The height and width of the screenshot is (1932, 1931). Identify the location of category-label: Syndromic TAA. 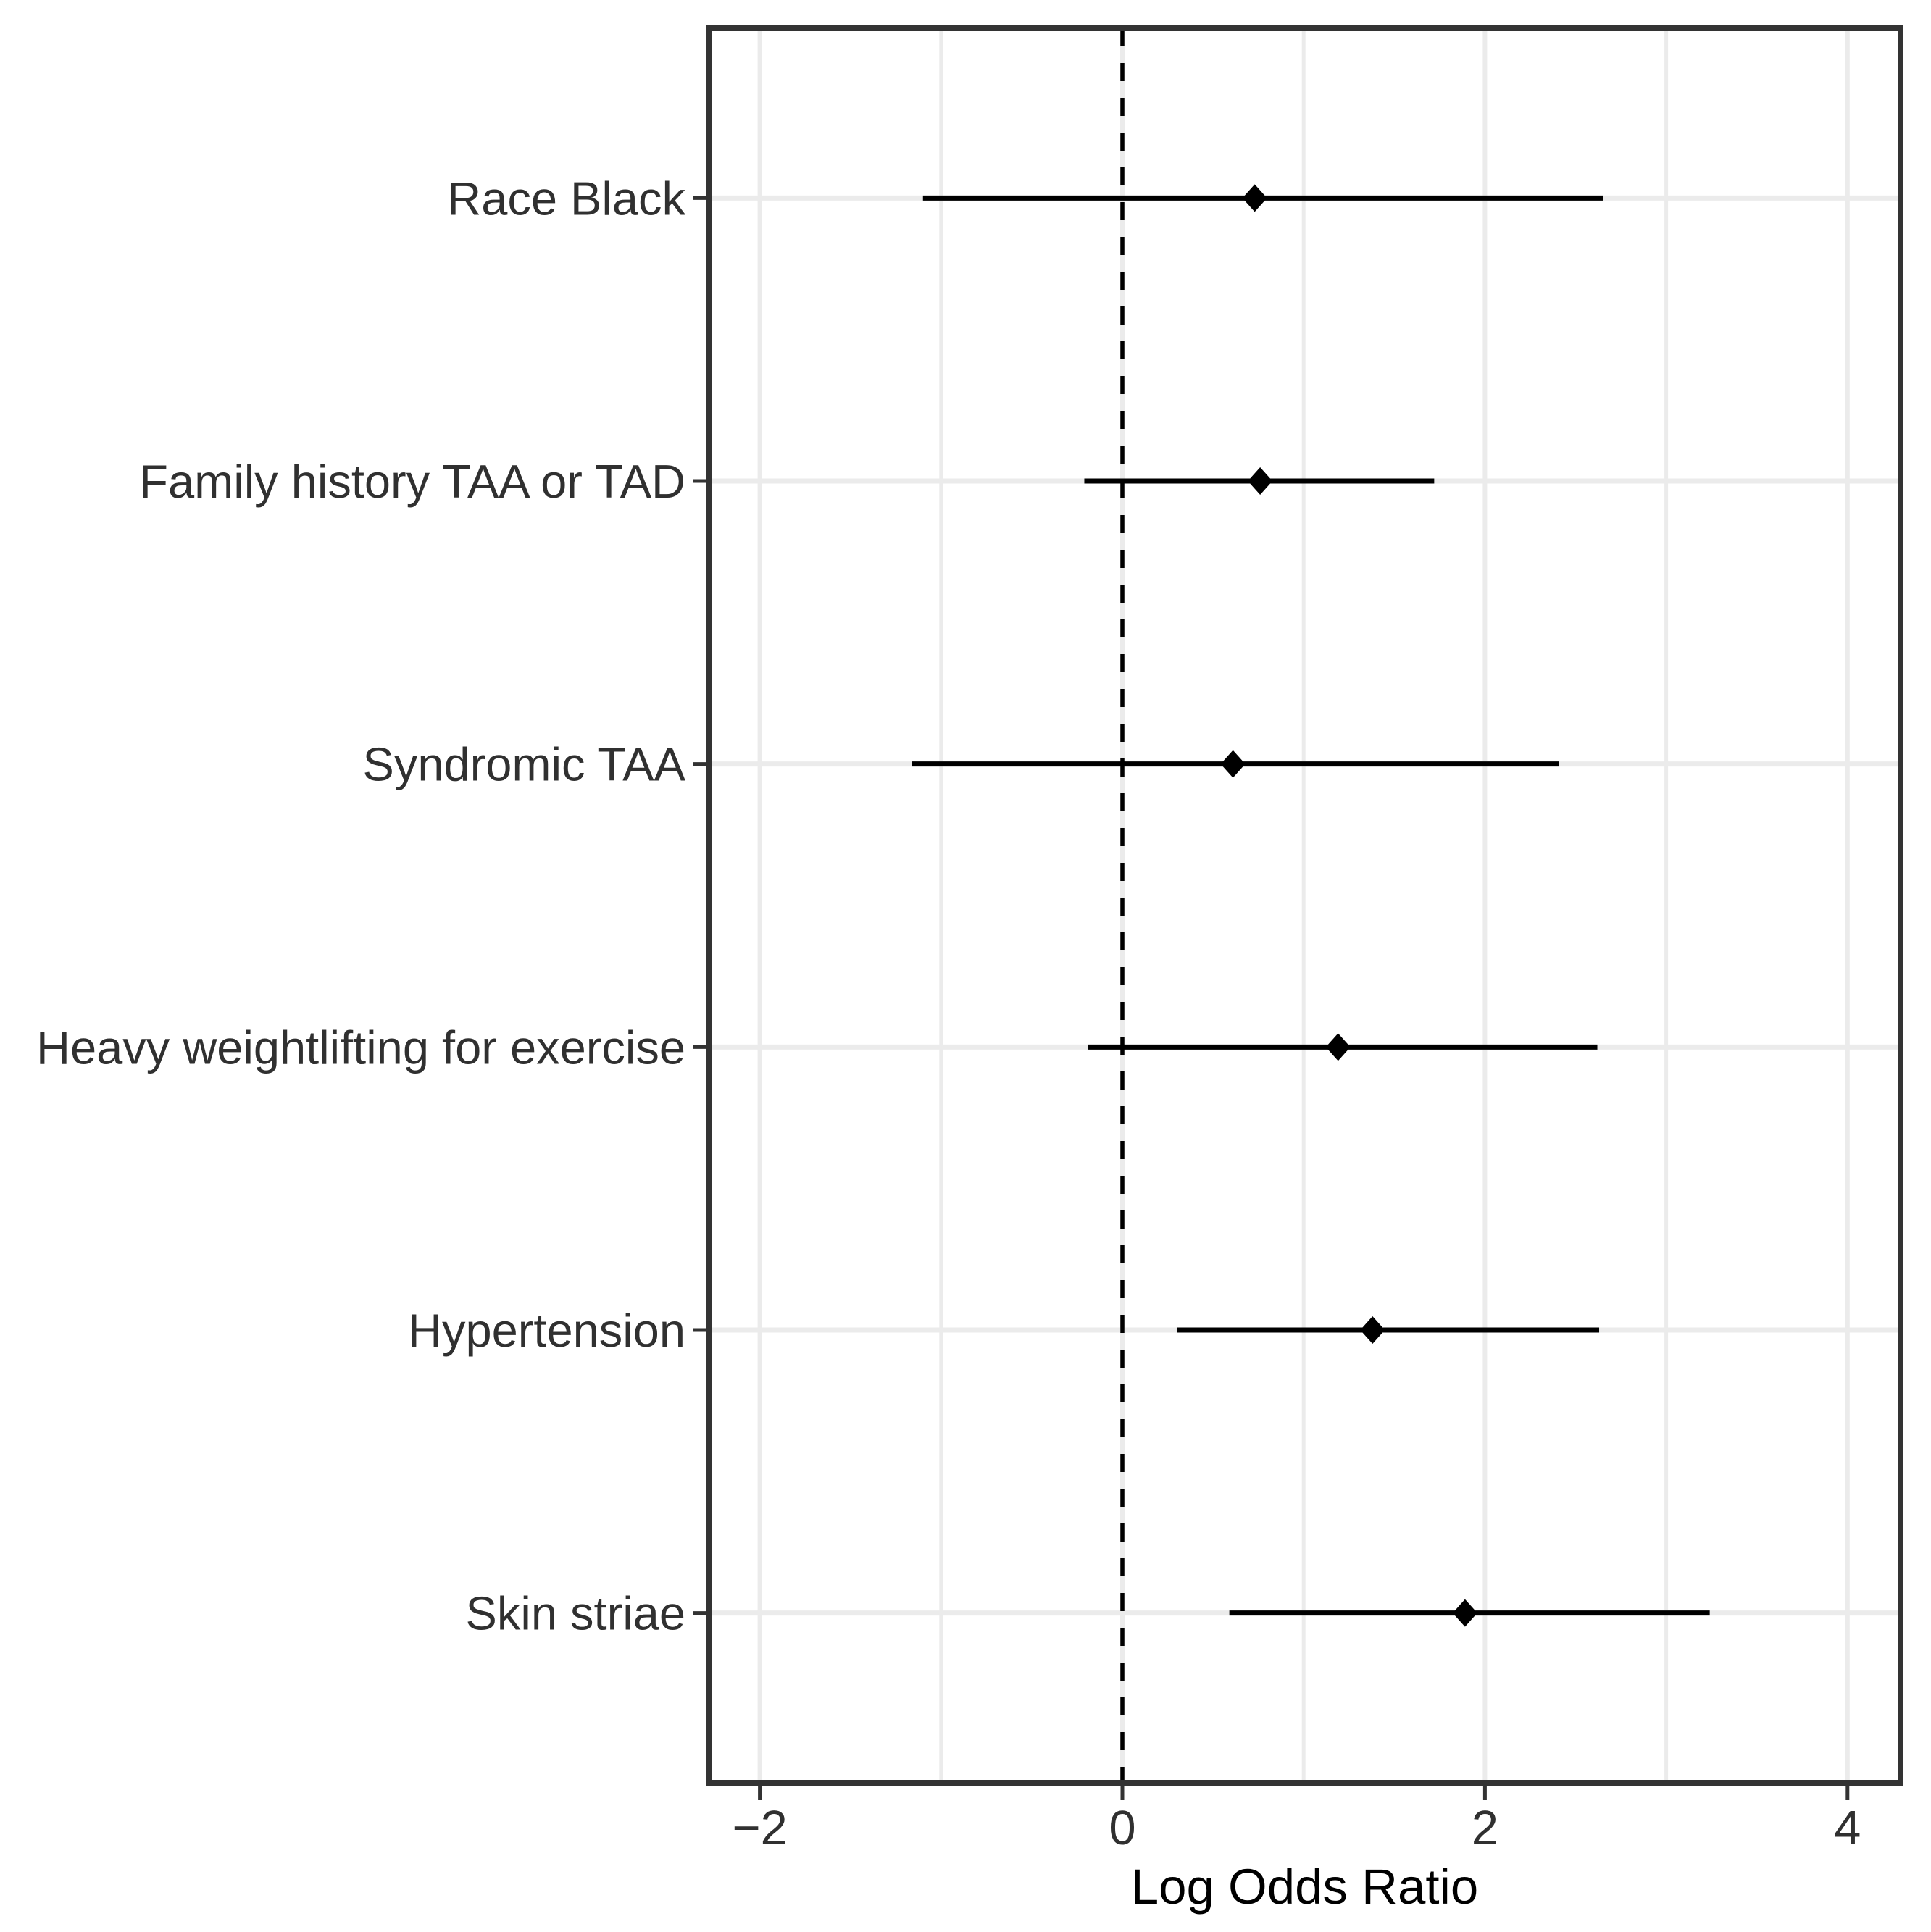
(523, 764).